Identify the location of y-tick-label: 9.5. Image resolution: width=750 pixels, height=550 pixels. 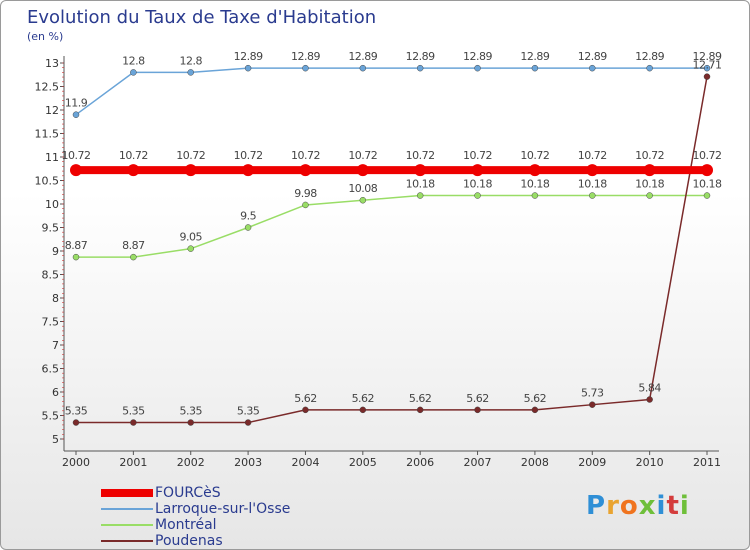
(51, 228).